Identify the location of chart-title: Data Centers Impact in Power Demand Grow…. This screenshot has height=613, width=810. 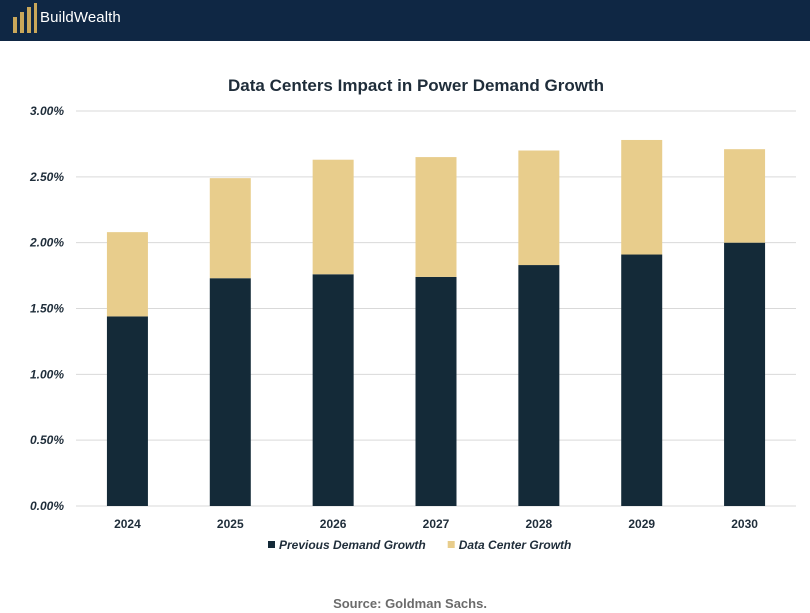
(416, 85).